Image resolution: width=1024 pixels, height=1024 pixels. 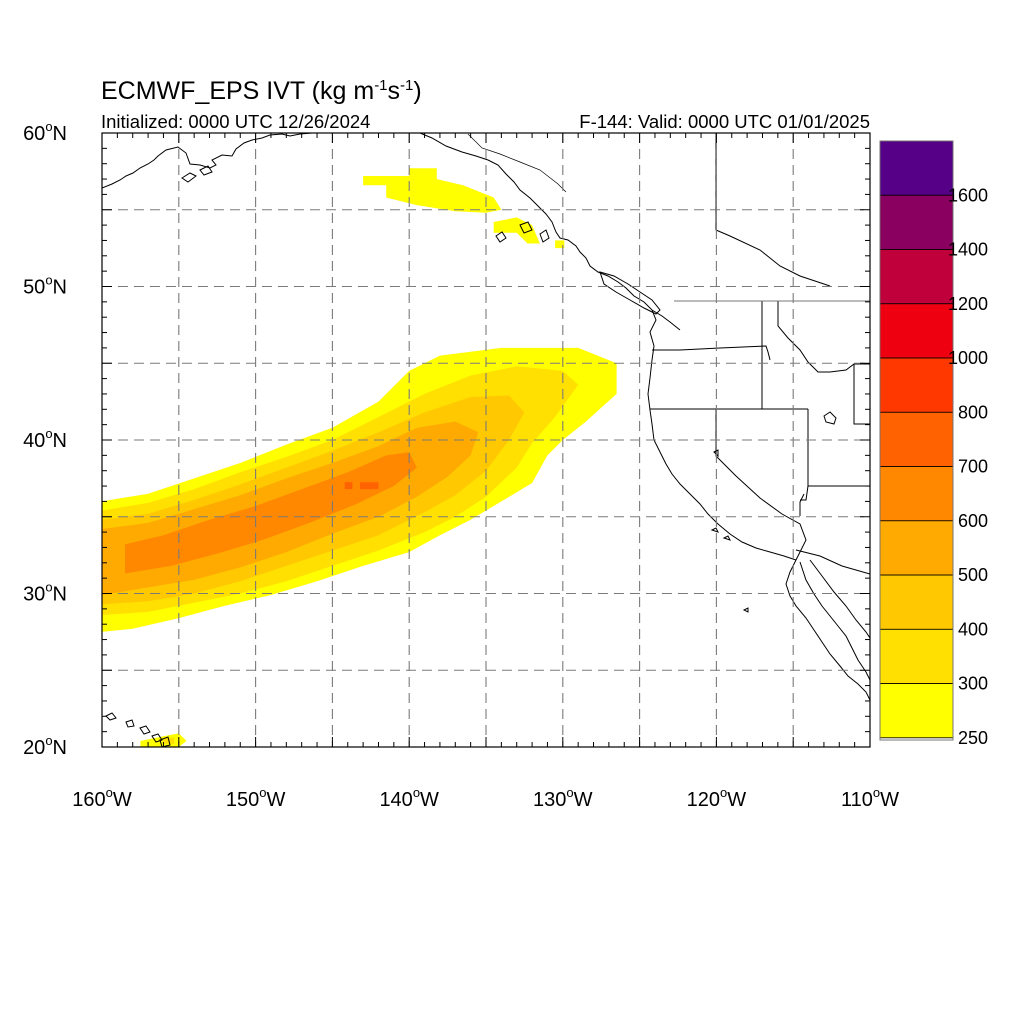 What do you see at coordinates (235, 121) in the screenshot?
I see `init-time-label: Initialized: 0000 UTC 12/26/2024` at bounding box center [235, 121].